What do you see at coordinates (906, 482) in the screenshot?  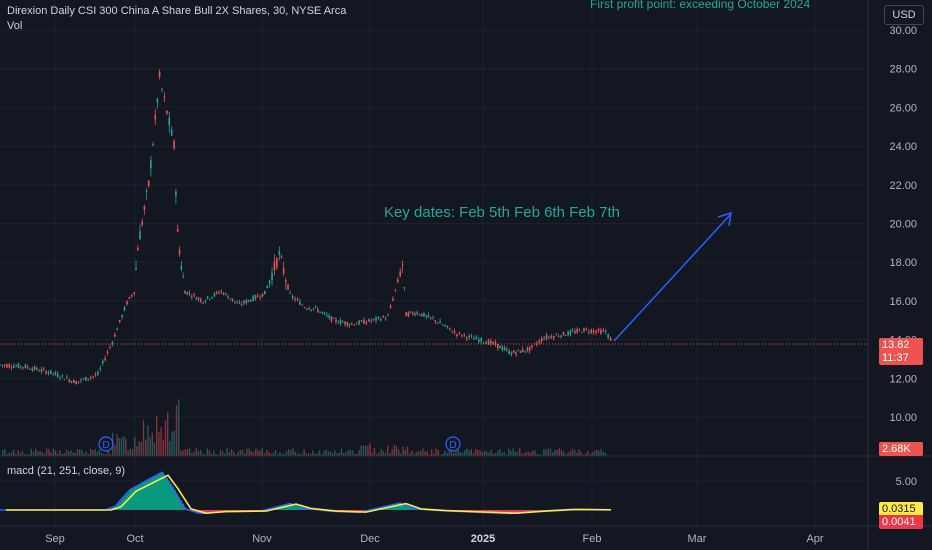 I see `macd-axis-labels: 5.00` at bounding box center [906, 482].